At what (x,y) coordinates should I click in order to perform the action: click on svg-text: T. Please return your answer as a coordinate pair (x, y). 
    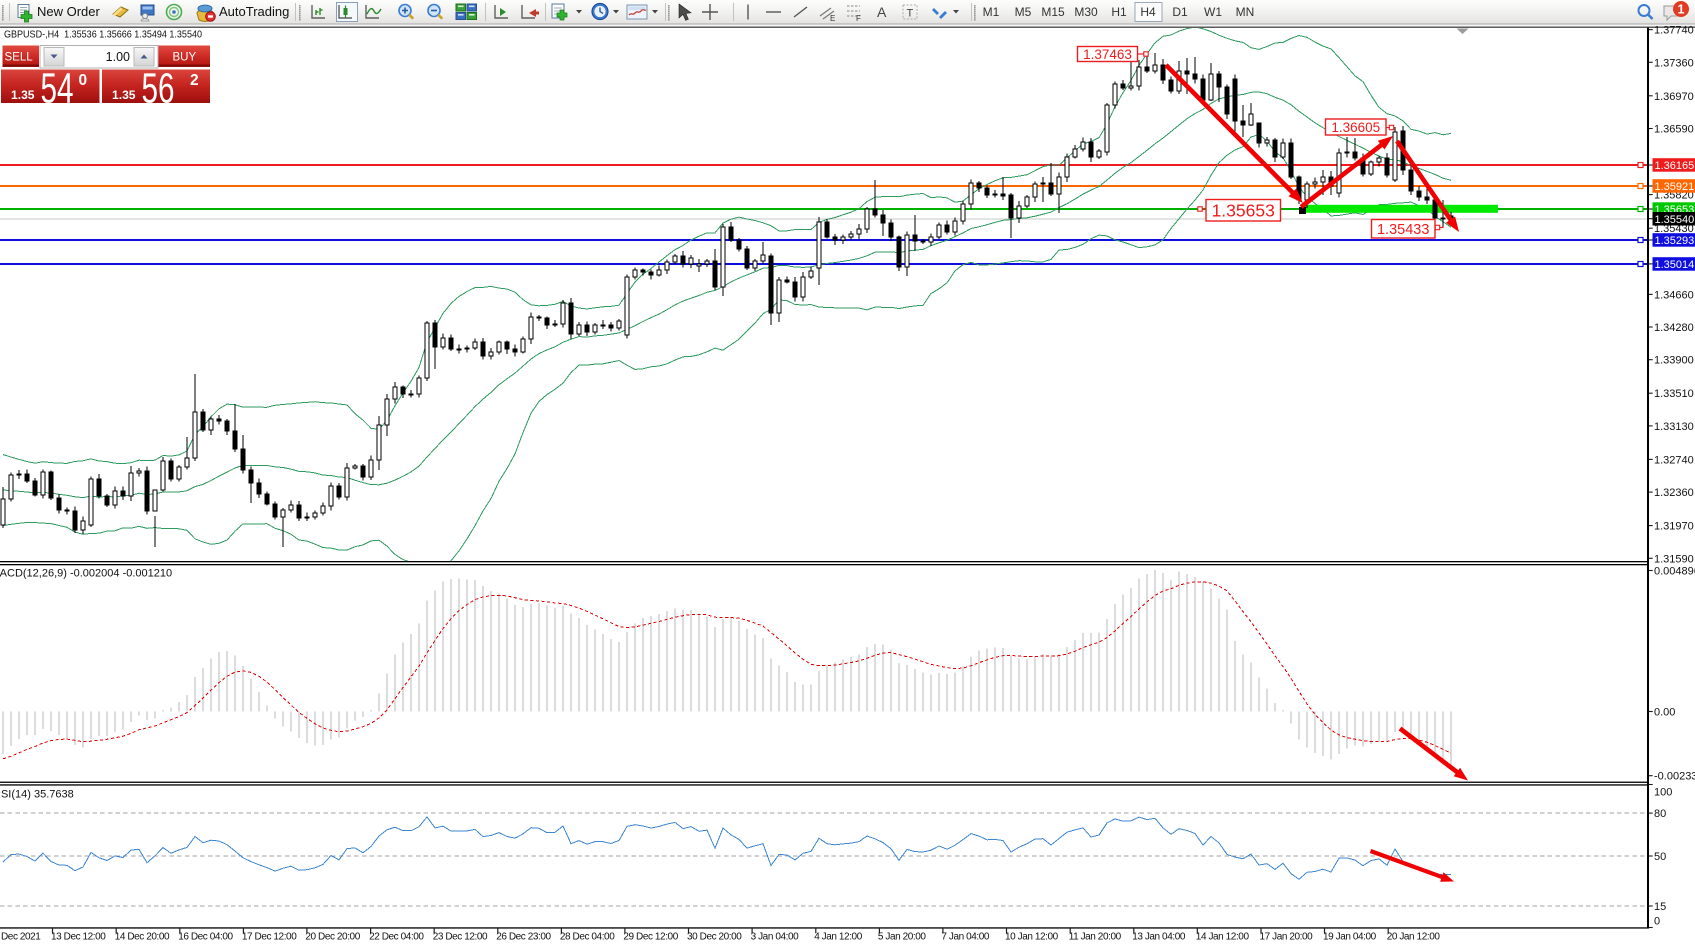
    Looking at the image, I should click on (910, 14).